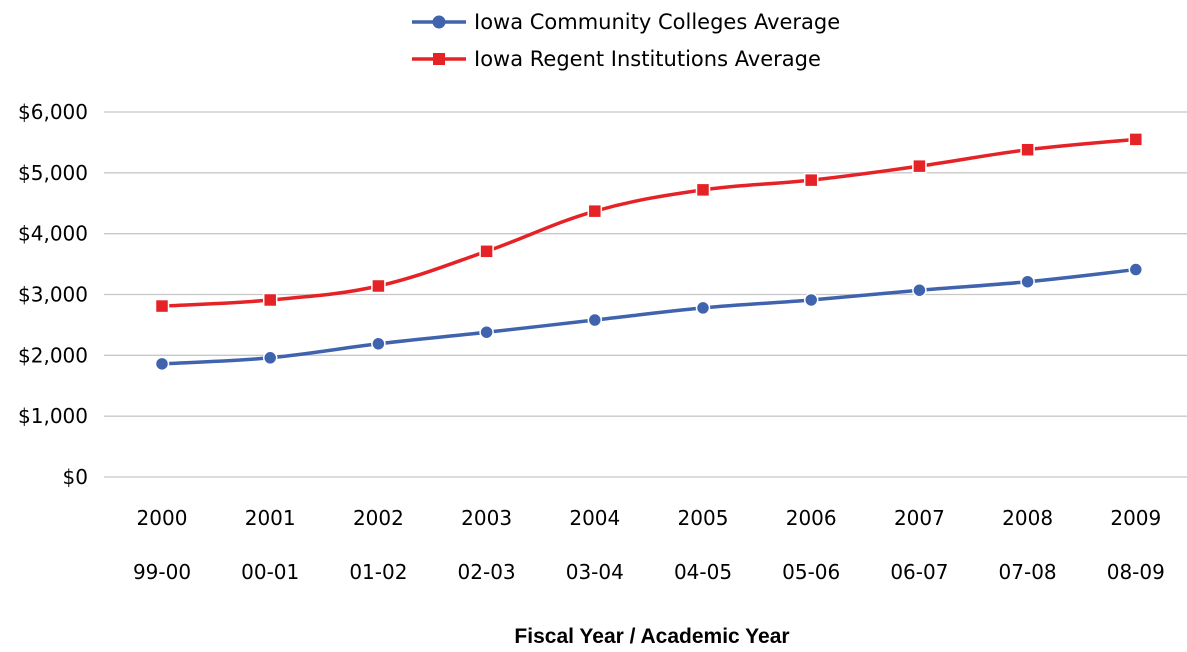  Describe the element at coordinates (75, 477) in the screenshot. I see `y-tick-label: $0` at that location.